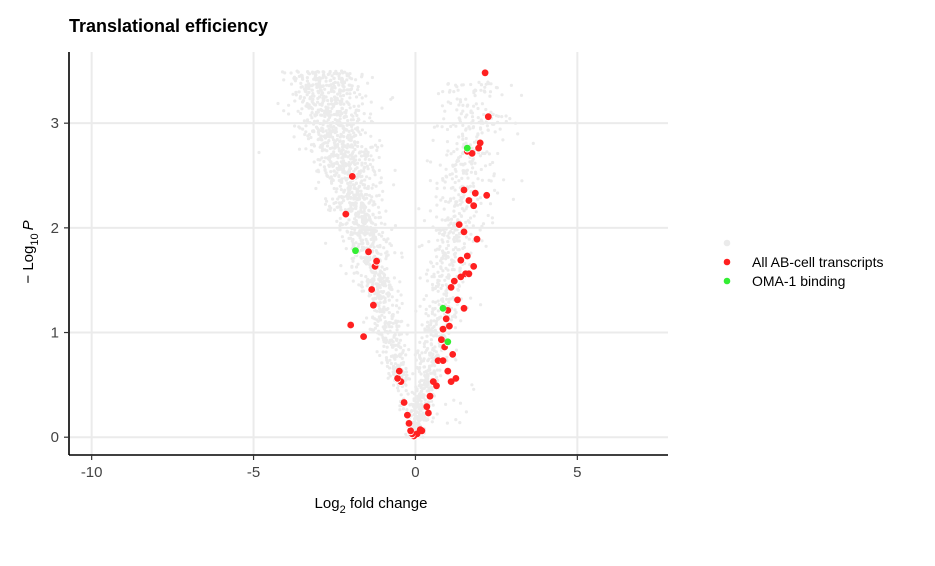 This screenshot has width=935, height=566. What do you see at coordinates (253, 472) in the screenshot?
I see `x-tick-label-1: -5` at bounding box center [253, 472].